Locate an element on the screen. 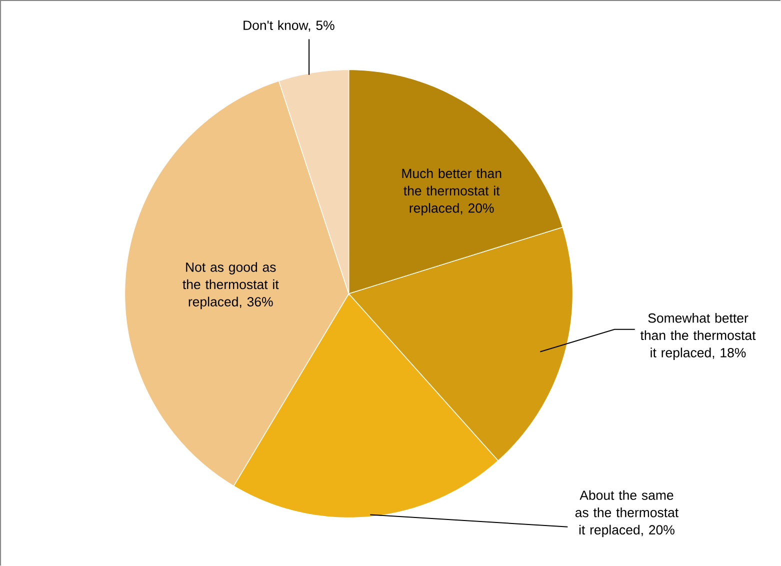 The width and height of the screenshot is (781, 566). slice-label: Don't know, 5% is located at coordinates (289, 26).